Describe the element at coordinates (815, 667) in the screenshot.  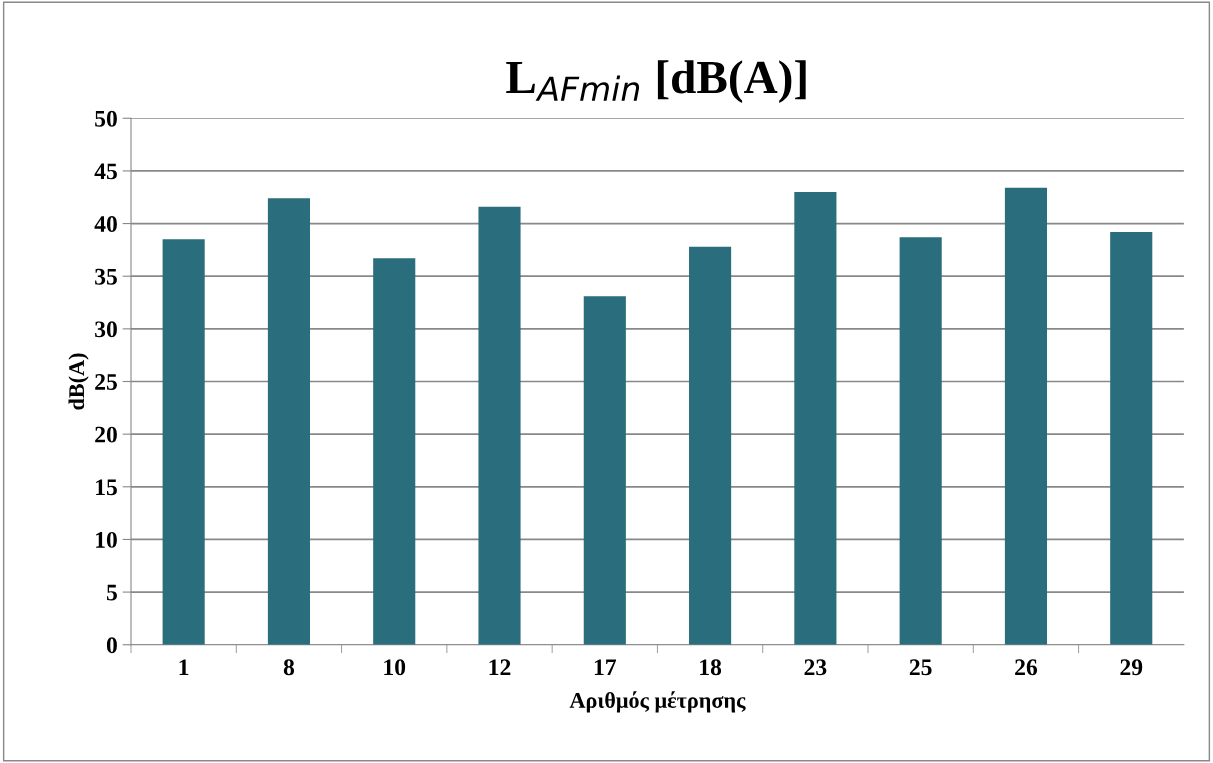
I see `x-tick-label: 23` at that location.